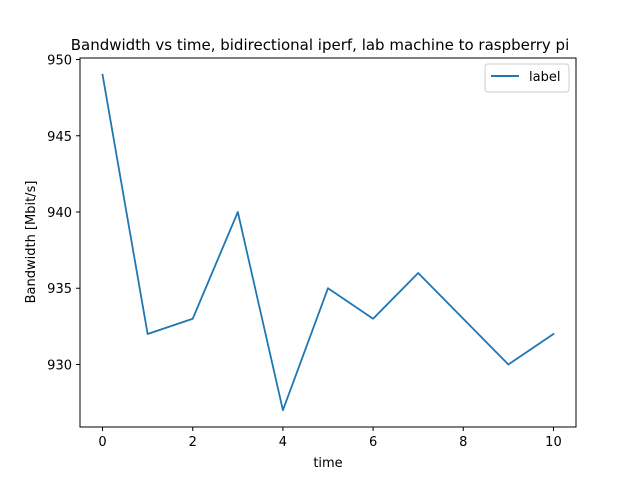 The image size is (640, 480). What do you see at coordinates (373, 442) in the screenshot?
I see `x-tick-label: 6` at bounding box center [373, 442].